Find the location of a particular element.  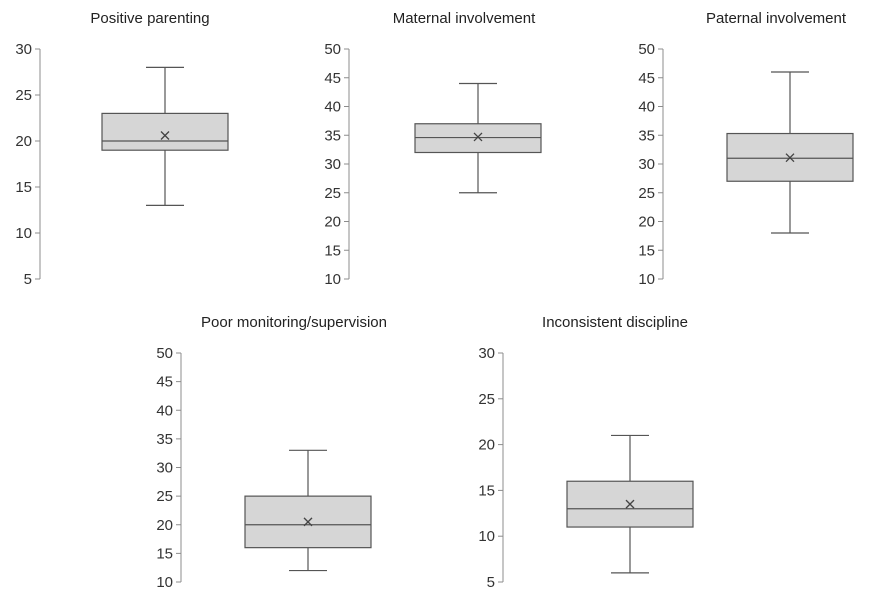

interquartile-box is located at coordinates (165, 131).